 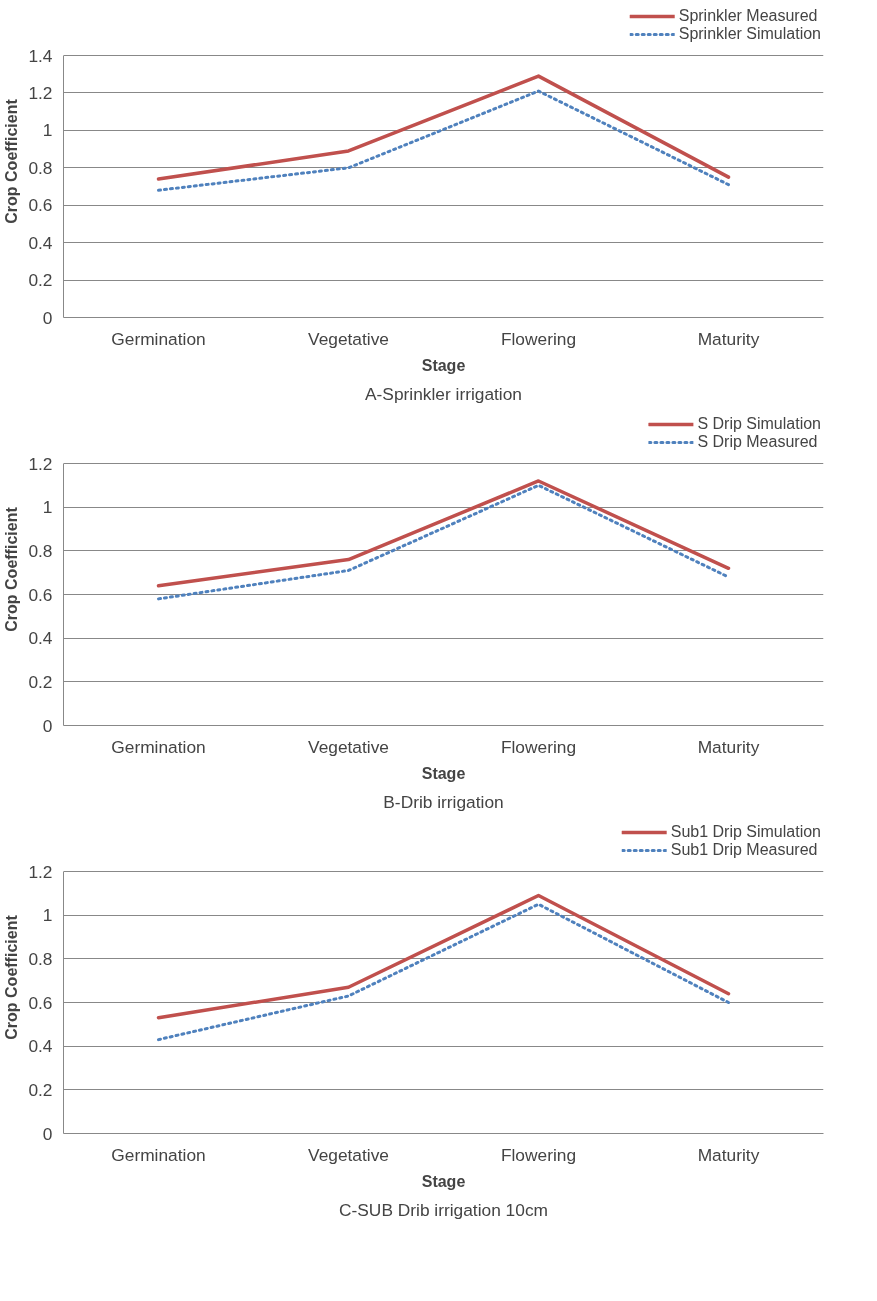 What do you see at coordinates (443, 1209) in the screenshot?
I see `text: C-SUB Drib irrigation 10cm` at bounding box center [443, 1209].